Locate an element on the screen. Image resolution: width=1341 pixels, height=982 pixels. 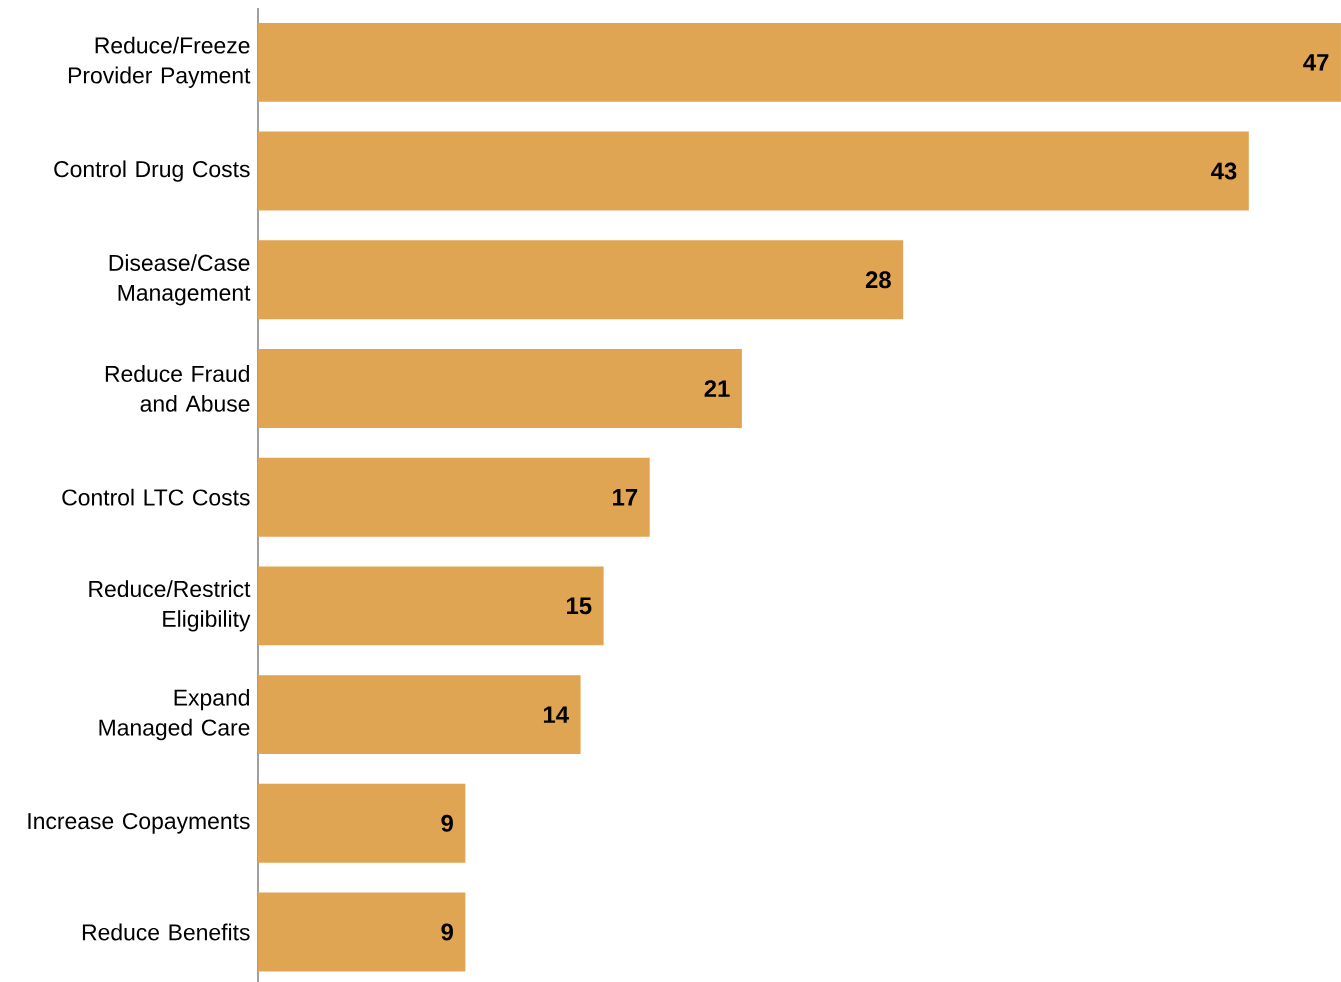
y-tick-label: Increase Copayments is located at coordinates (139, 823).